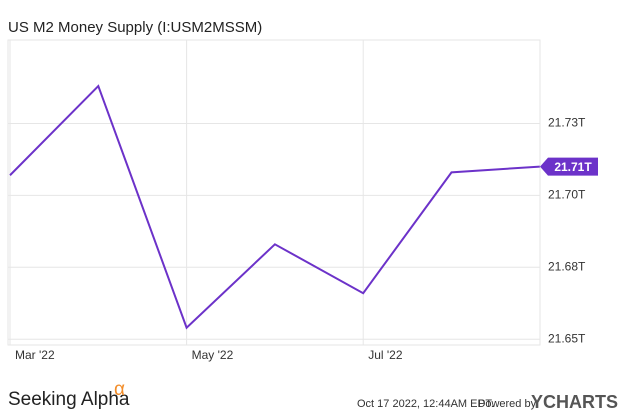 Image resolution: width=635 pixels, height=417 pixels. What do you see at coordinates (567, 123) in the screenshot?
I see `y-tick-label: 21.73T` at bounding box center [567, 123].